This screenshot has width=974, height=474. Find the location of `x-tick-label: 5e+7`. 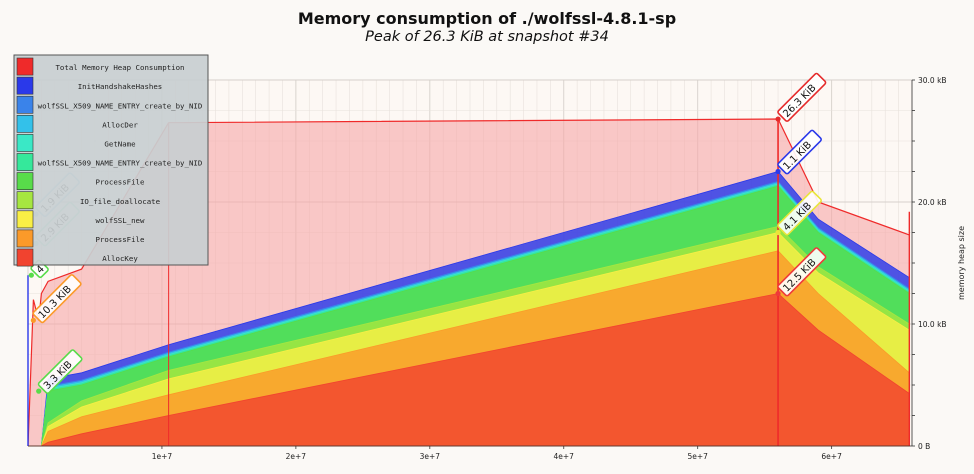

x-tick-label: 5e+7 is located at coordinates (697, 456).